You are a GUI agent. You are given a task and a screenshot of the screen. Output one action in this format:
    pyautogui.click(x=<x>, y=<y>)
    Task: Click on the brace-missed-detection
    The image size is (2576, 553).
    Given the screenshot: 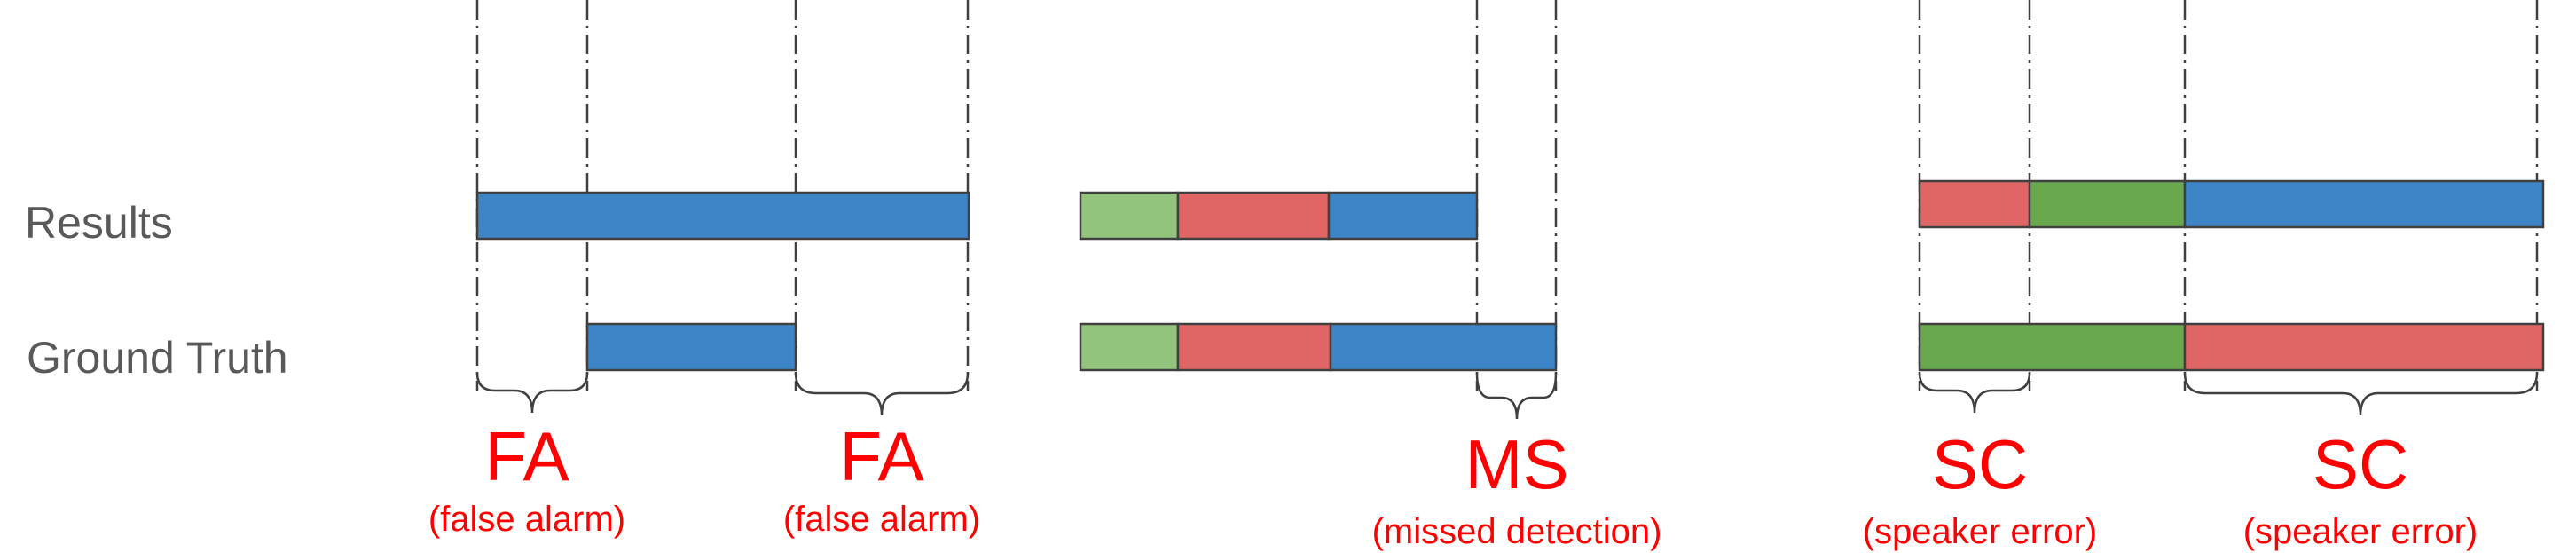 What is the action you would take?
    pyautogui.click(x=1516, y=396)
    